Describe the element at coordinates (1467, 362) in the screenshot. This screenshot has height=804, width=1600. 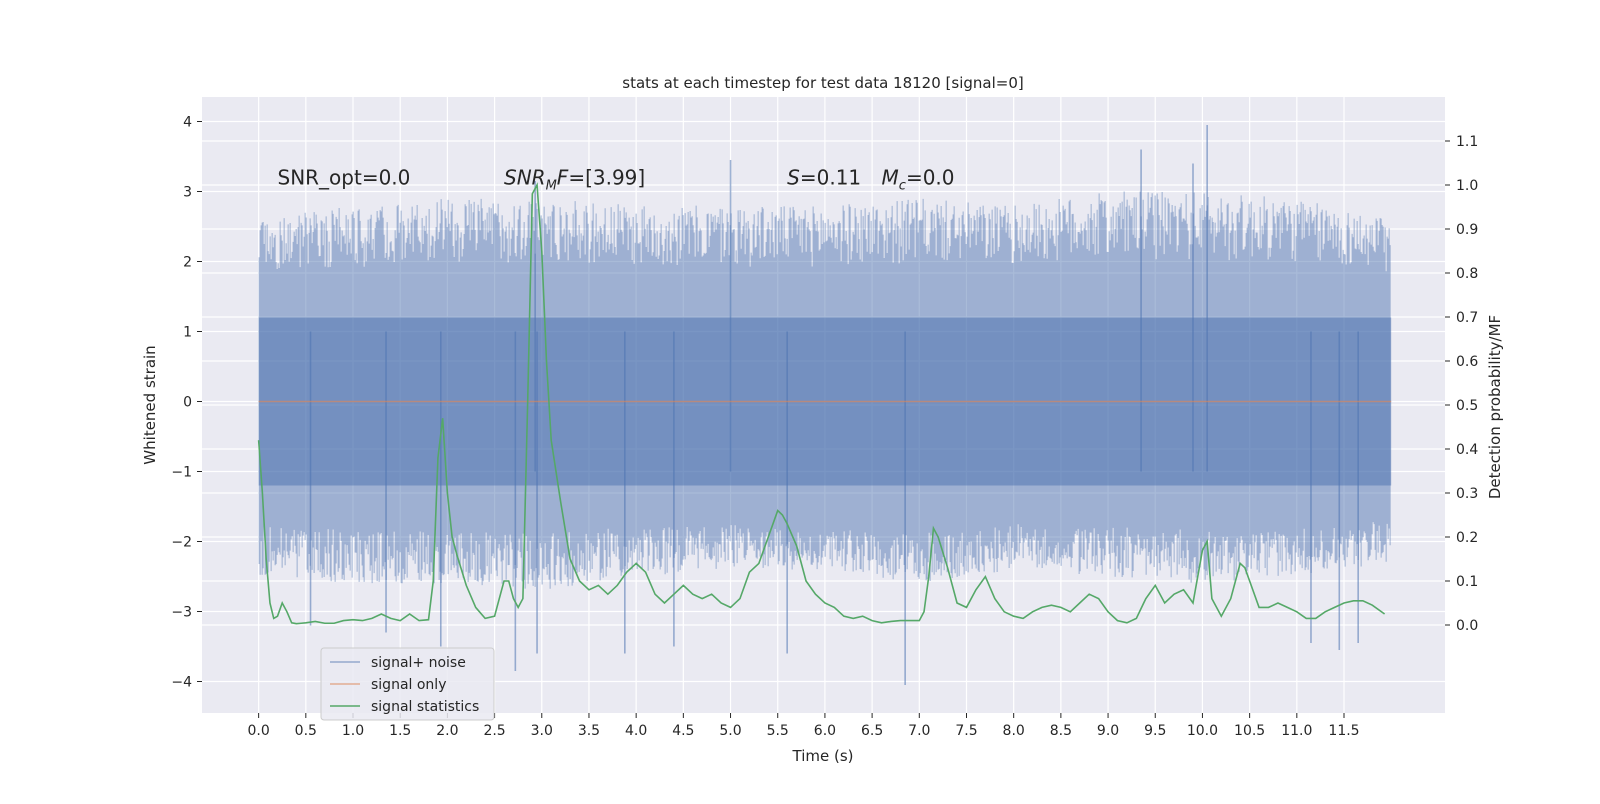
I see `y-right-tick-label: 0.6` at that location.